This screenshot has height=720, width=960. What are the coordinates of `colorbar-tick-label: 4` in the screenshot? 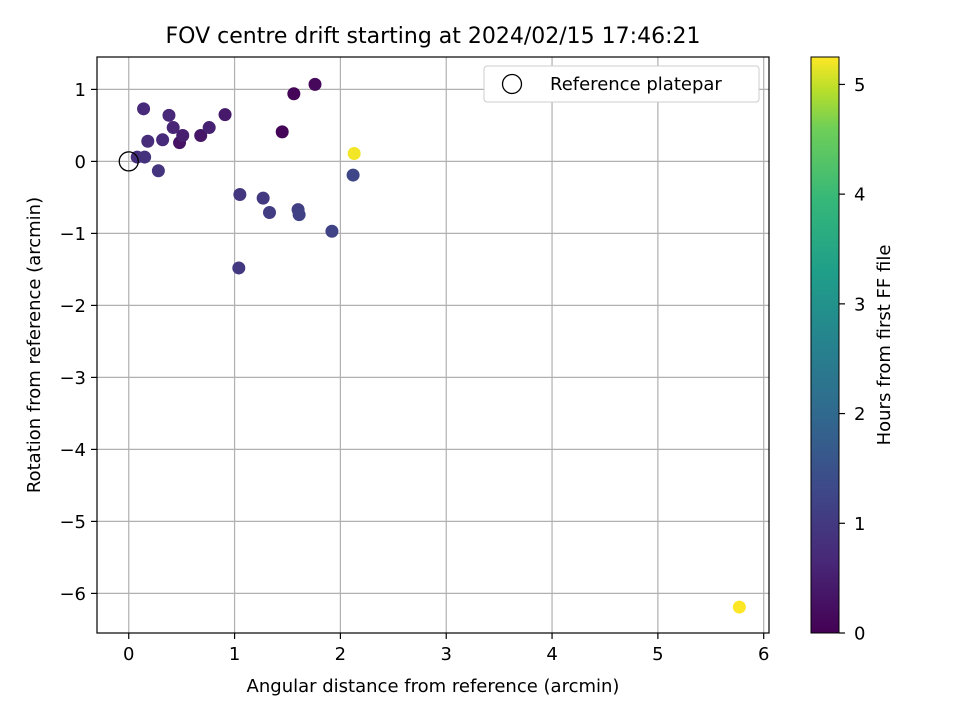 It's located at (859, 195).